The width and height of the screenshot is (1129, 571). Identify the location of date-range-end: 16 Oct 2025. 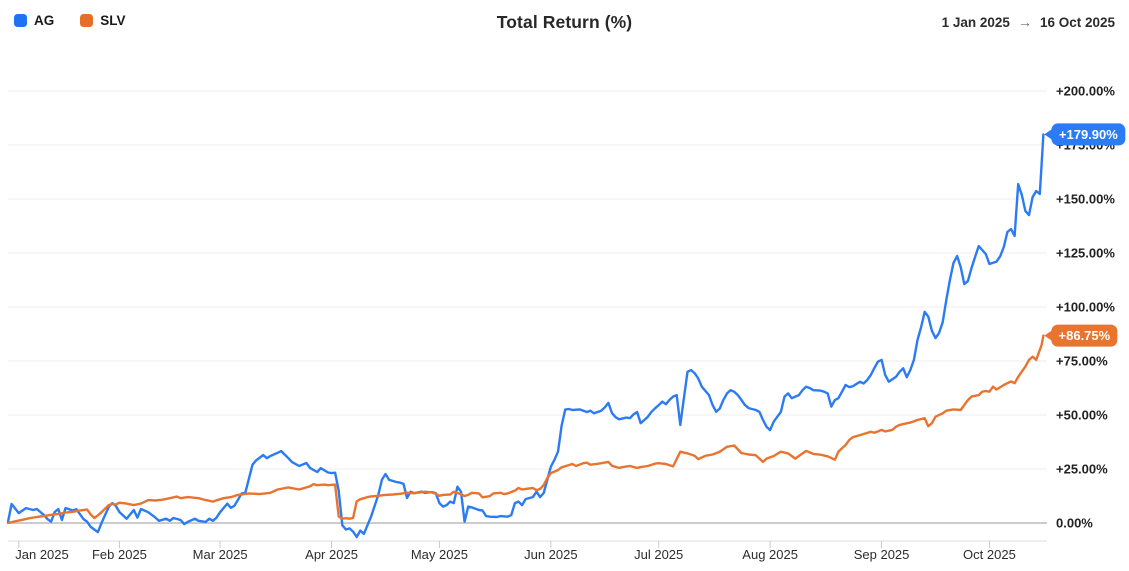
(1077, 22).